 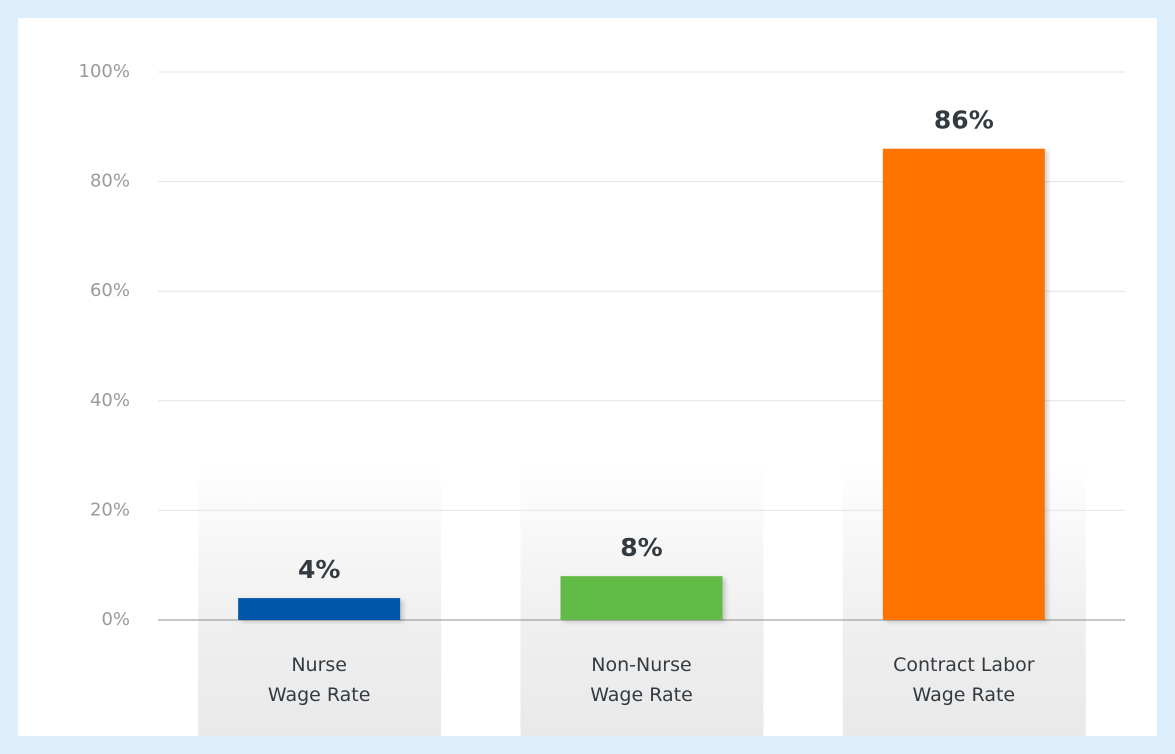 I want to click on y-tick-label: 20%, so click(x=110, y=509).